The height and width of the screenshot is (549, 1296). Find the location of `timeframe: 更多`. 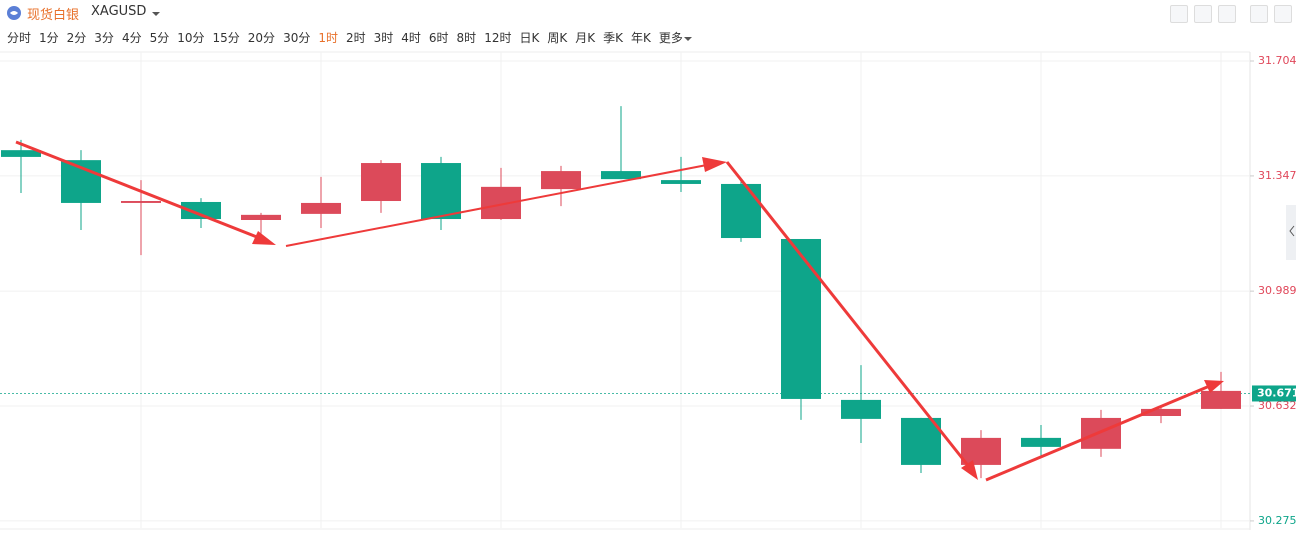

timeframe: 更多 is located at coordinates (670, 38).